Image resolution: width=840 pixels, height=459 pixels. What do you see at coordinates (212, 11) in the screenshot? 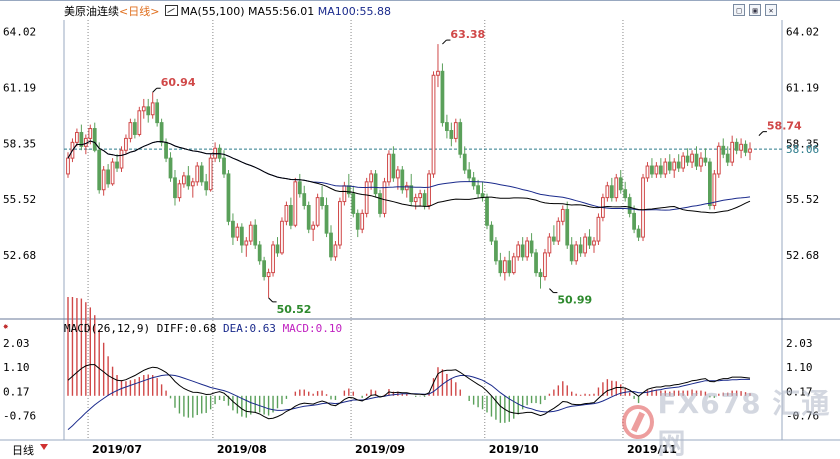
I see `ma-params: MA(55,100)` at bounding box center [212, 11].